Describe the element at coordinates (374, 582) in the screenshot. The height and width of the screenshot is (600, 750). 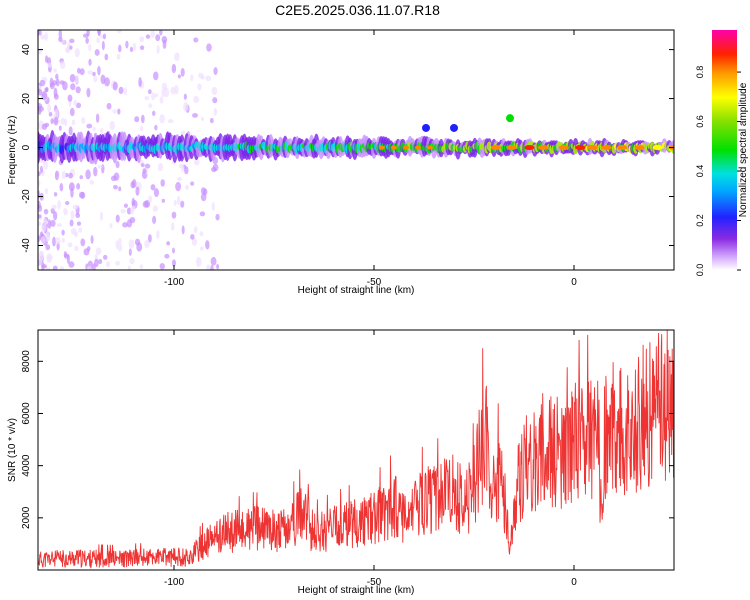
I see `x-tick-label: -50` at that location.